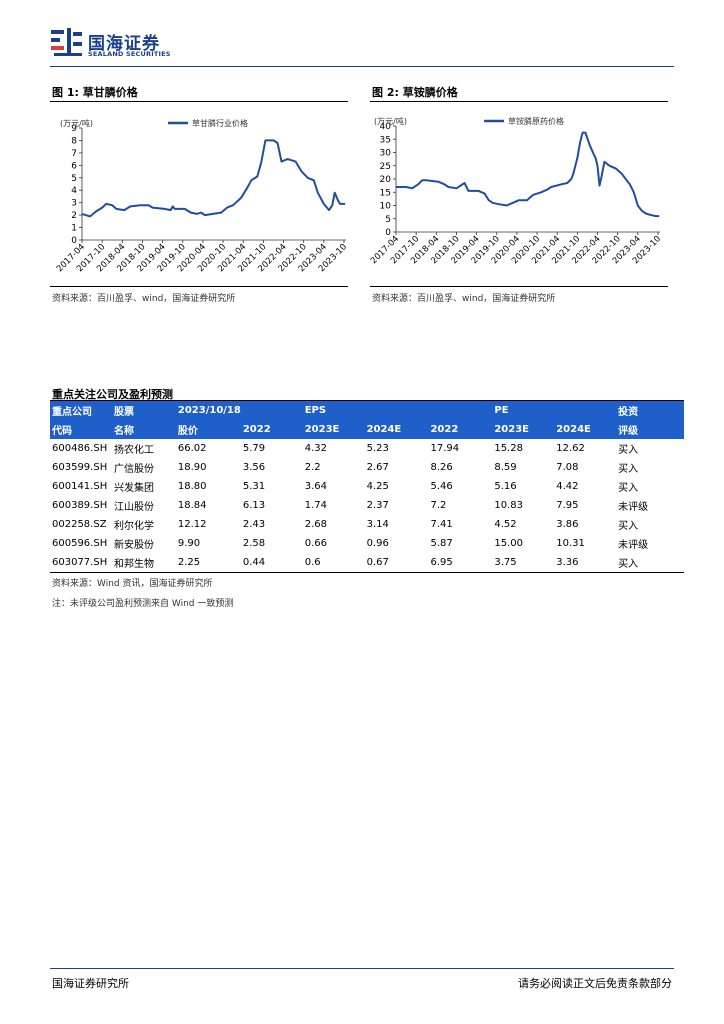 The image size is (724, 1024). What do you see at coordinates (315, 448) in the screenshot?
I see `table-cell: 4.32` at bounding box center [315, 448].